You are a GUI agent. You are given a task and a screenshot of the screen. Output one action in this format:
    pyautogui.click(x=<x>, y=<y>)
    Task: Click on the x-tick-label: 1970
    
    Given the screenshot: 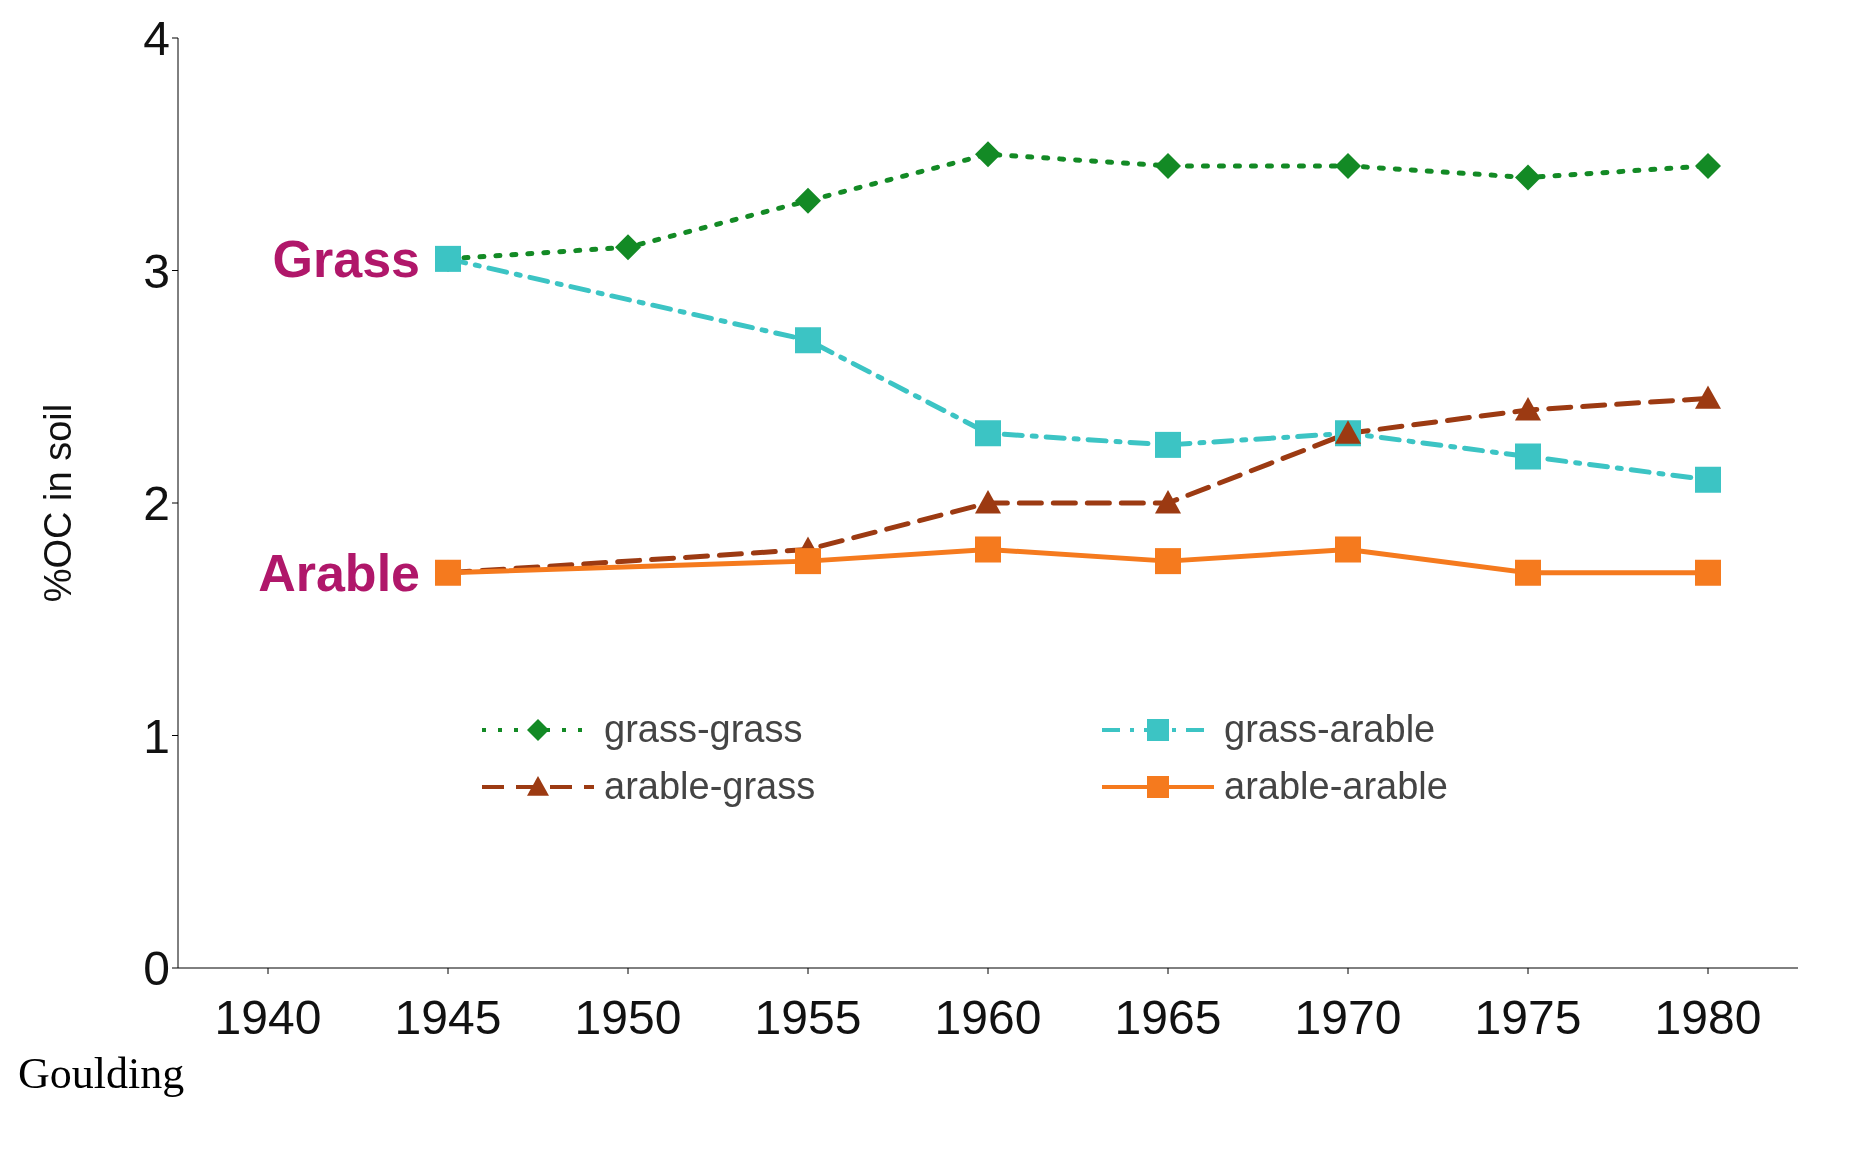 What is the action you would take?
    pyautogui.click(x=1348, y=1018)
    